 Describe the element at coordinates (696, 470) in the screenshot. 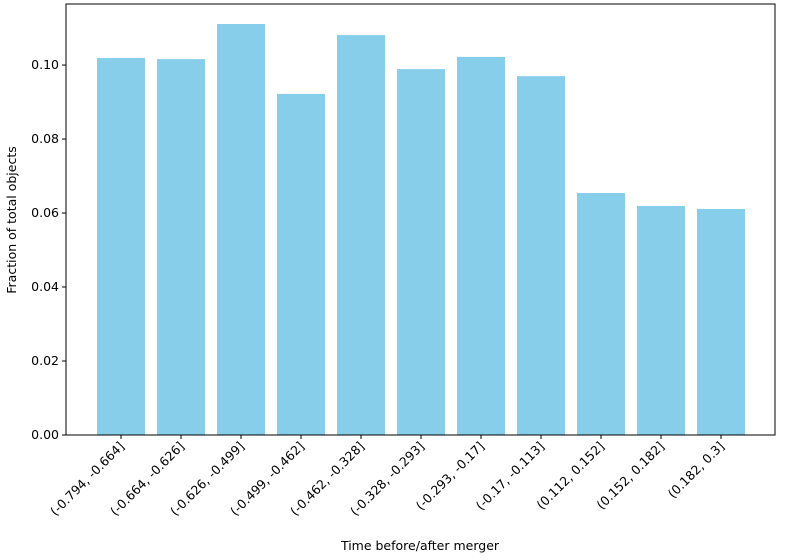

I see `x-tick-label: (0.182, 0.3]` at that location.